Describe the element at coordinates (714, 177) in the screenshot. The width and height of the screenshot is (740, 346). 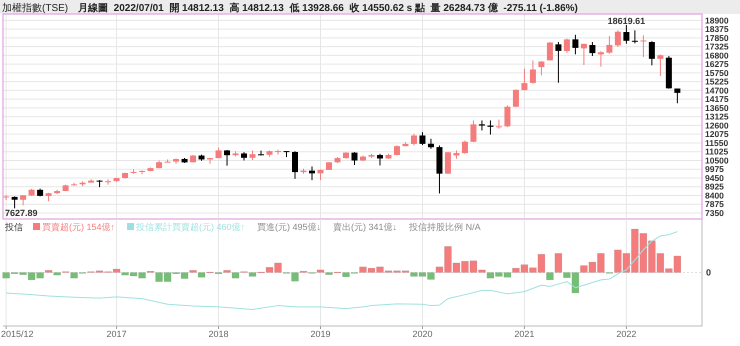
I see `y-tick-label: 9450` at that location.